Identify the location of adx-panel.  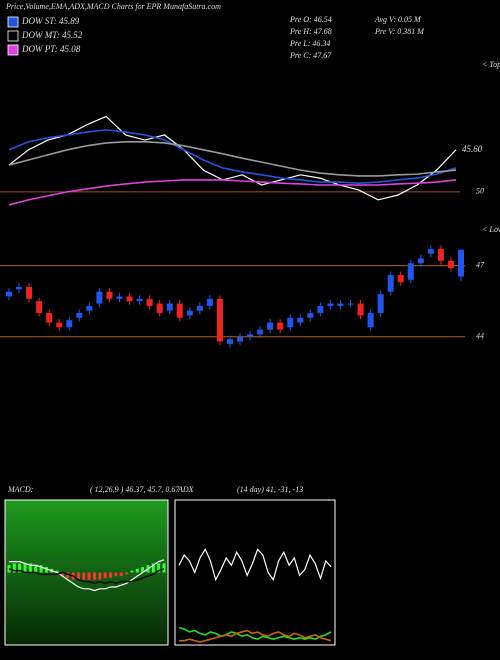
(255, 572).